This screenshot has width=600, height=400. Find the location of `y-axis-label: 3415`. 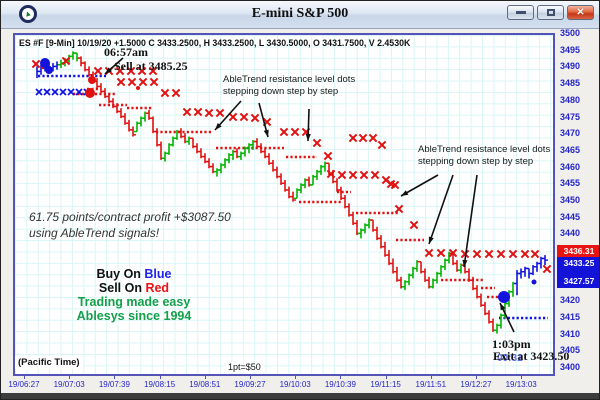

y-axis-label: 3415 is located at coordinates (570, 316).